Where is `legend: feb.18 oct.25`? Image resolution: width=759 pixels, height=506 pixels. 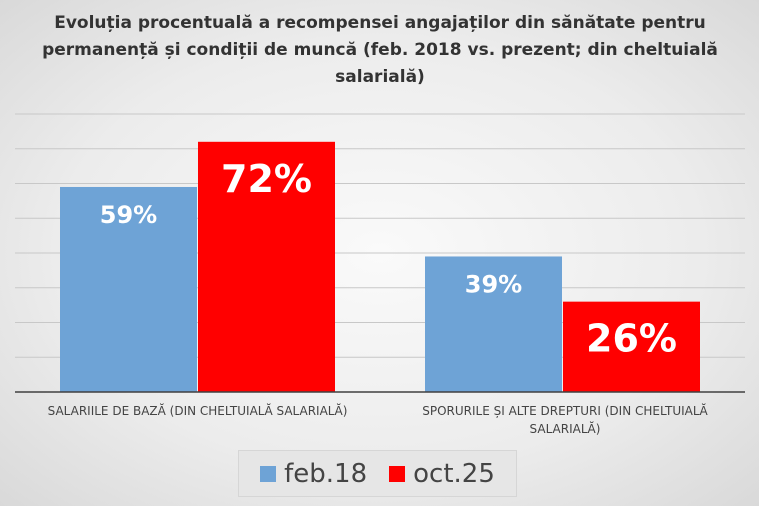
legend: feb.18 oct.25 is located at coordinates (377, 473).